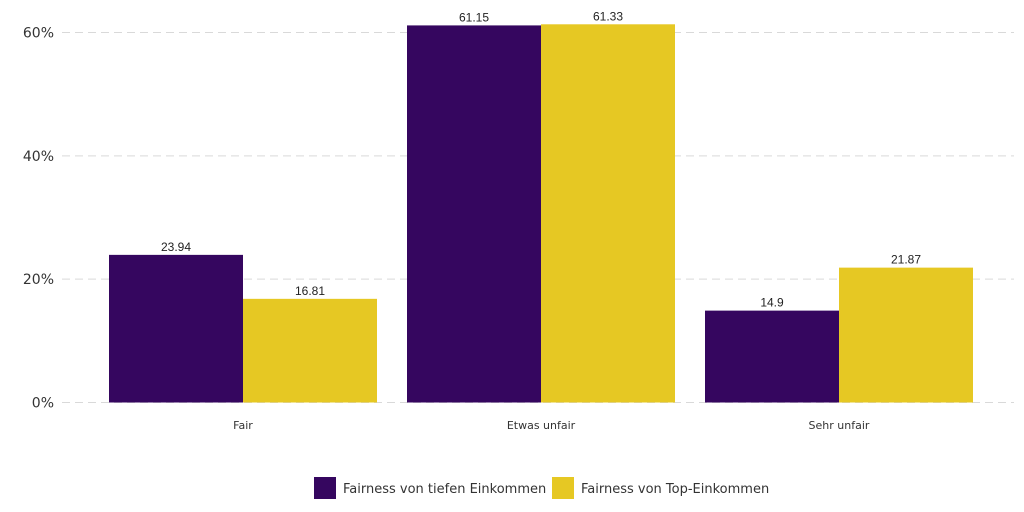 Image resolution: width=1024 pixels, height=512 pixels. What do you see at coordinates (310, 291) in the screenshot?
I see `data-label: 16.81` at bounding box center [310, 291].